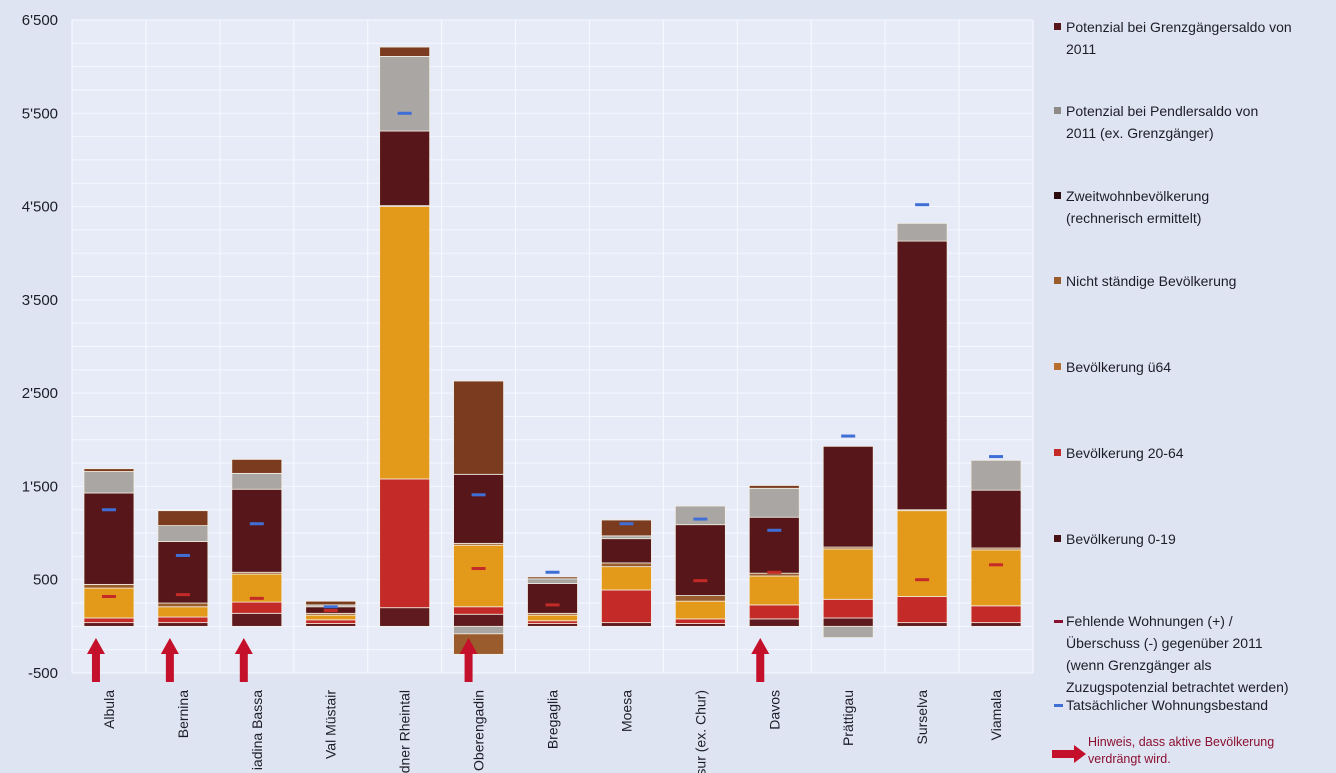 The image size is (1336, 773). I want to click on y-tick-label: 3'500, so click(40, 300).